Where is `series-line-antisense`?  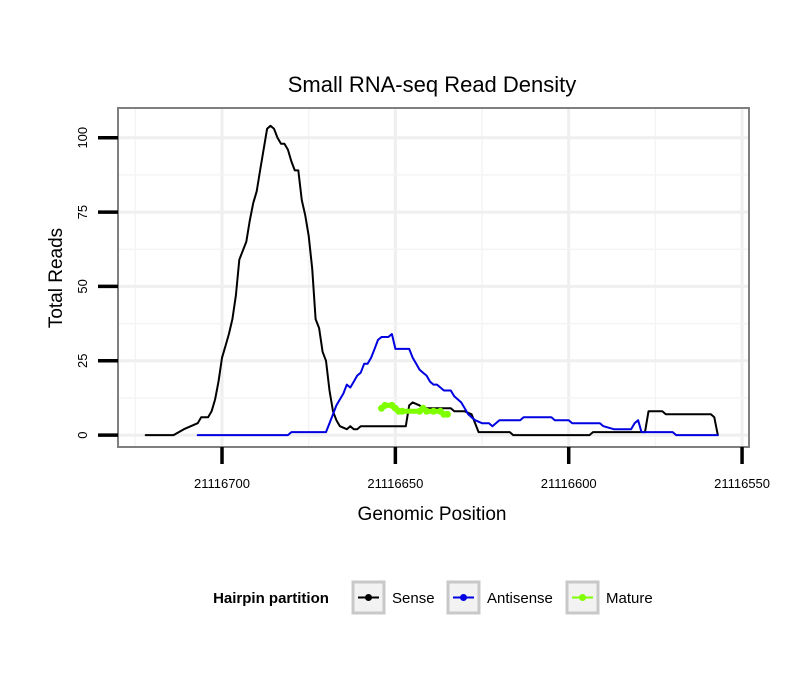
series-line-antisense is located at coordinates (457, 385).